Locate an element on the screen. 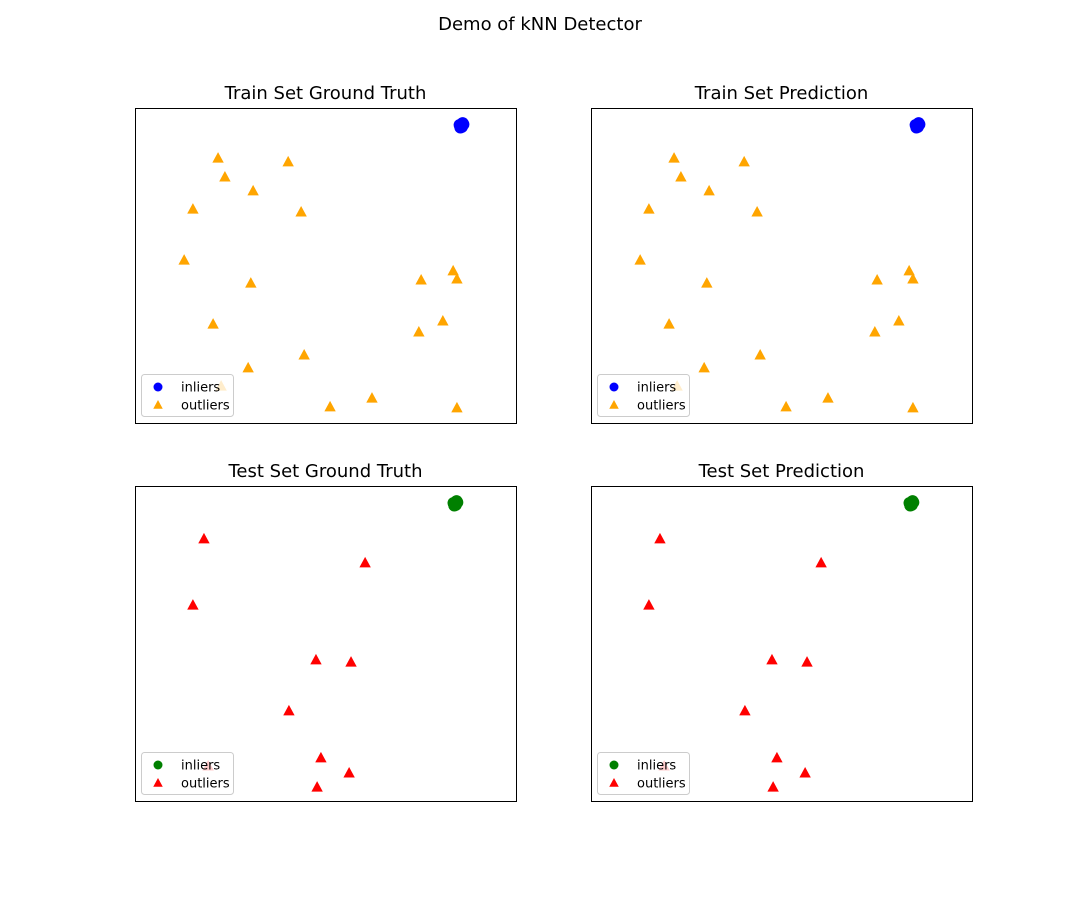 The width and height of the screenshot is (1080, 900). subplot-1: inliers outliers is located at coordinates (782, 266).